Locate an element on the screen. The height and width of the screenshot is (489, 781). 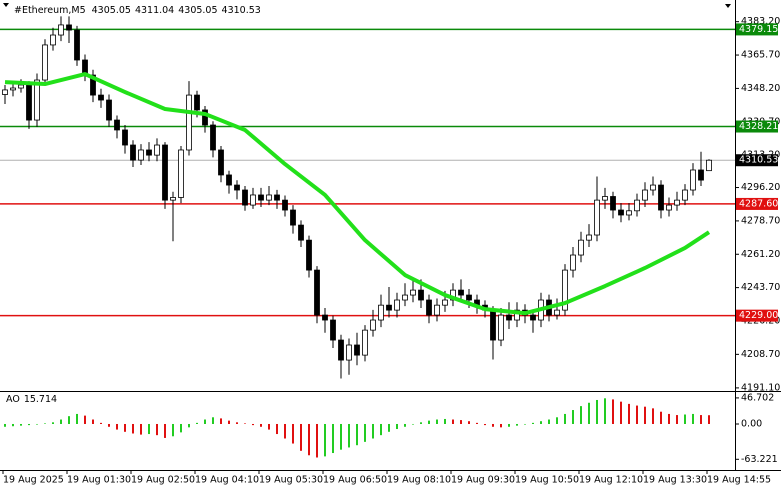
y-tick-label: 4191.10 is located at coordinates (760, 387).